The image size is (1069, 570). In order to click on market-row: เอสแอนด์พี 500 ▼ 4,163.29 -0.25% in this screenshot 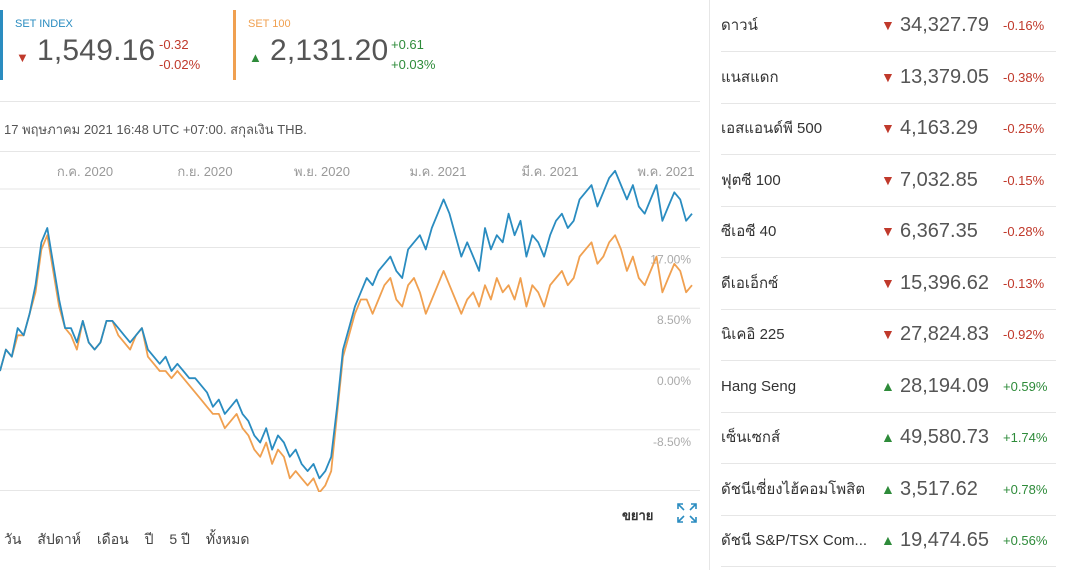, I will do `click(888, 129)`.